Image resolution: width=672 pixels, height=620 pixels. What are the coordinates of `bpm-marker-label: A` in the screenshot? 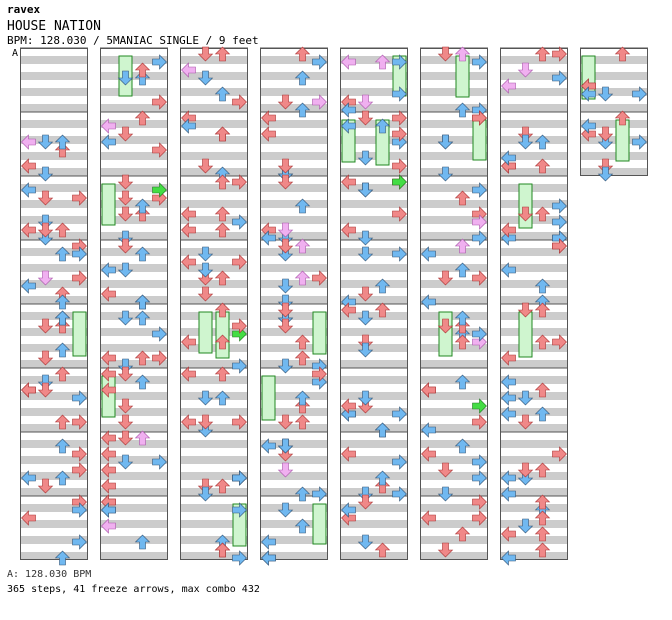 It's located at (15, 53).